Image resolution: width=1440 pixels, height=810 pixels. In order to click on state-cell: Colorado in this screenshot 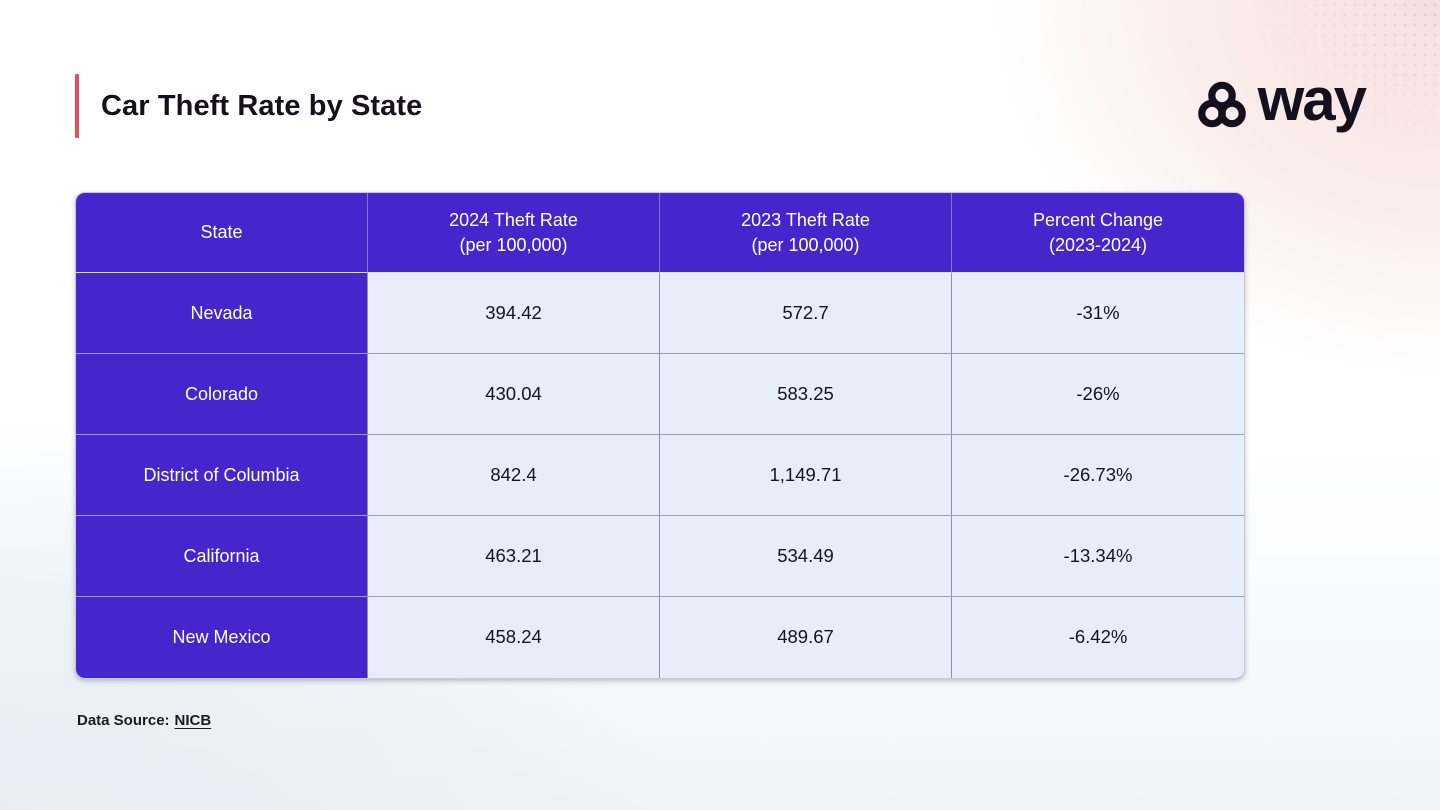, I will do `click(222, 394)`.